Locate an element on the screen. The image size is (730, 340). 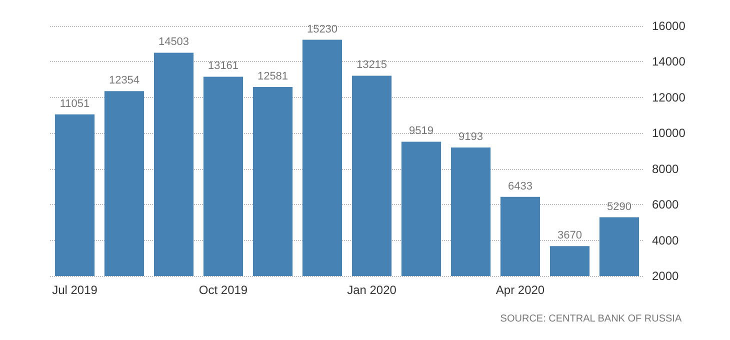
data-label: 9519 is located at coordinates (421, 131).